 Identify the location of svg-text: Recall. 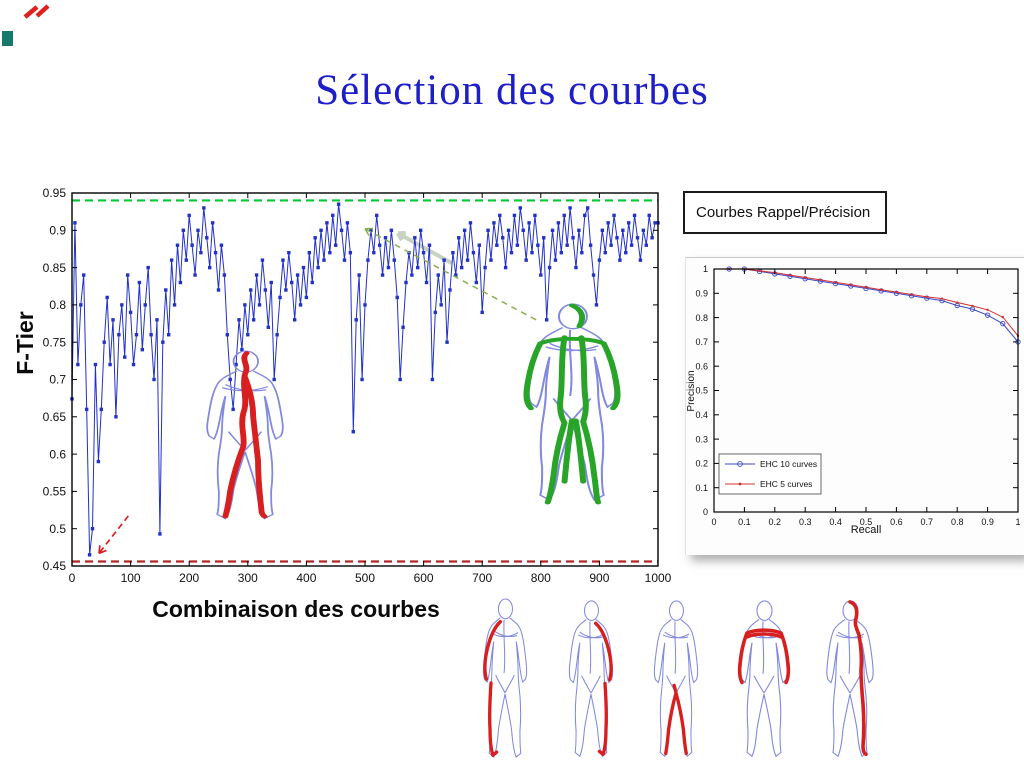
(866, 530).